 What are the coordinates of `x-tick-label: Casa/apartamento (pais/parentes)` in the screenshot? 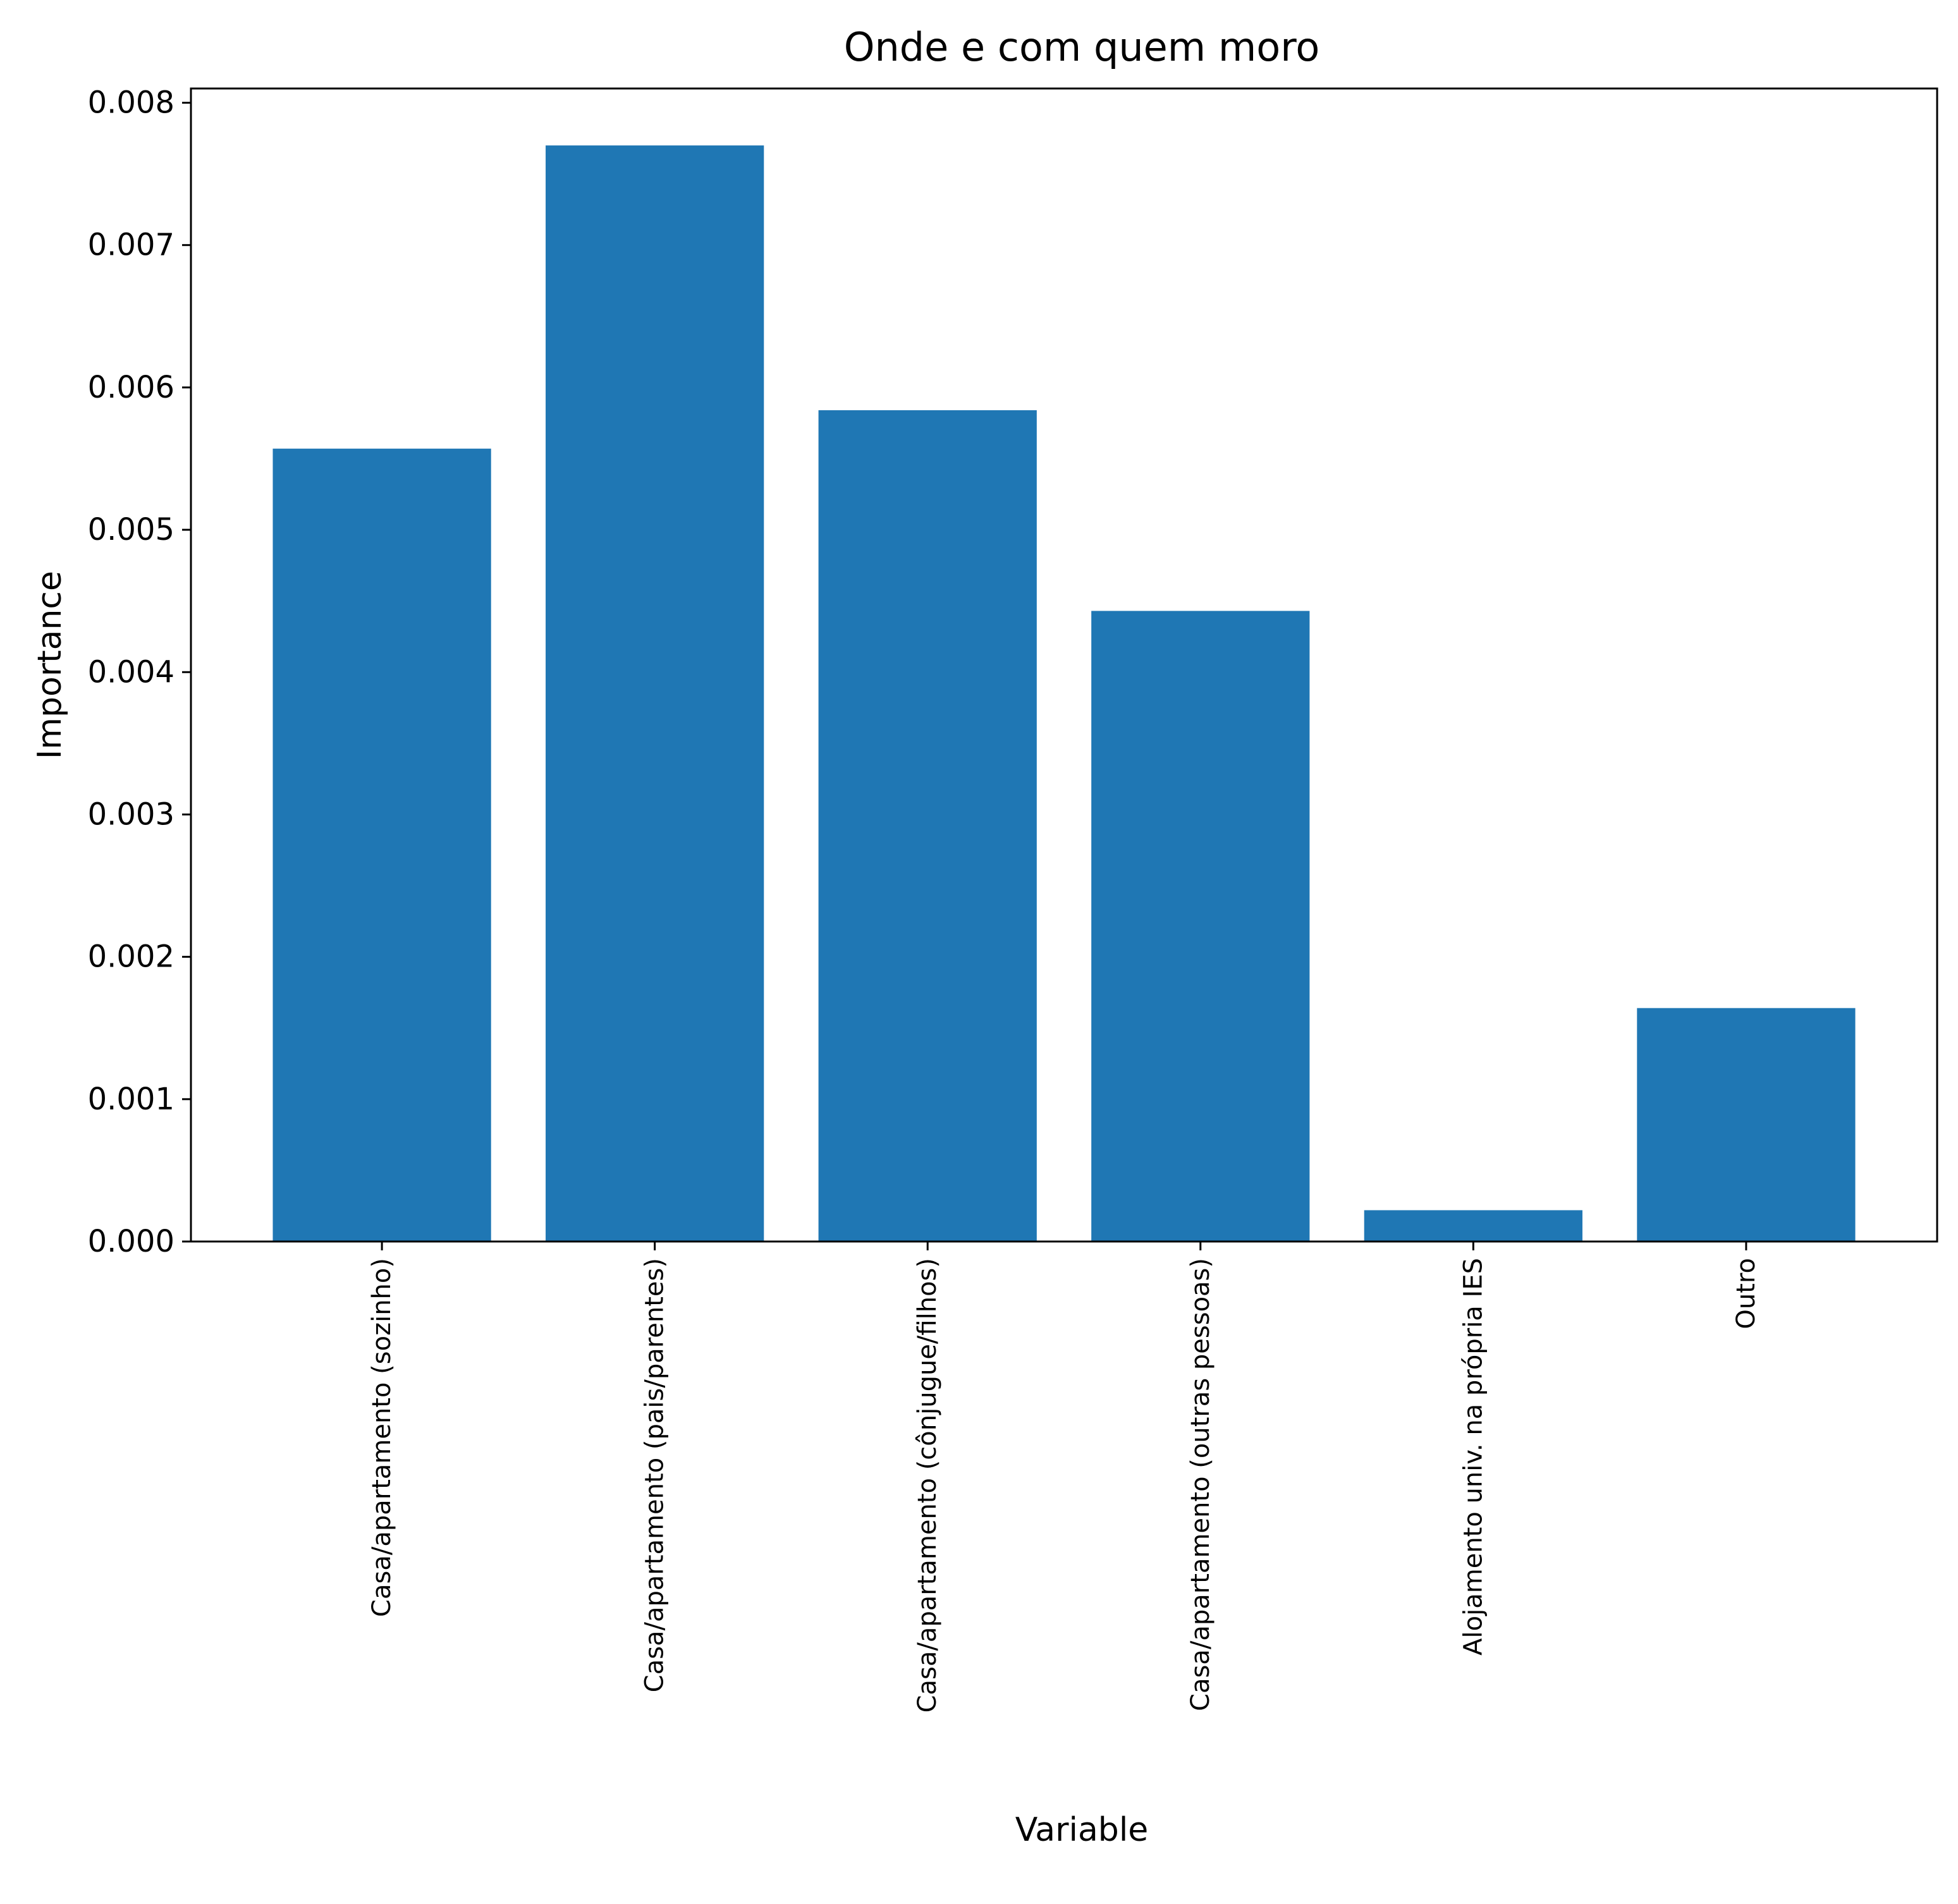 It's located at (655, 1475).